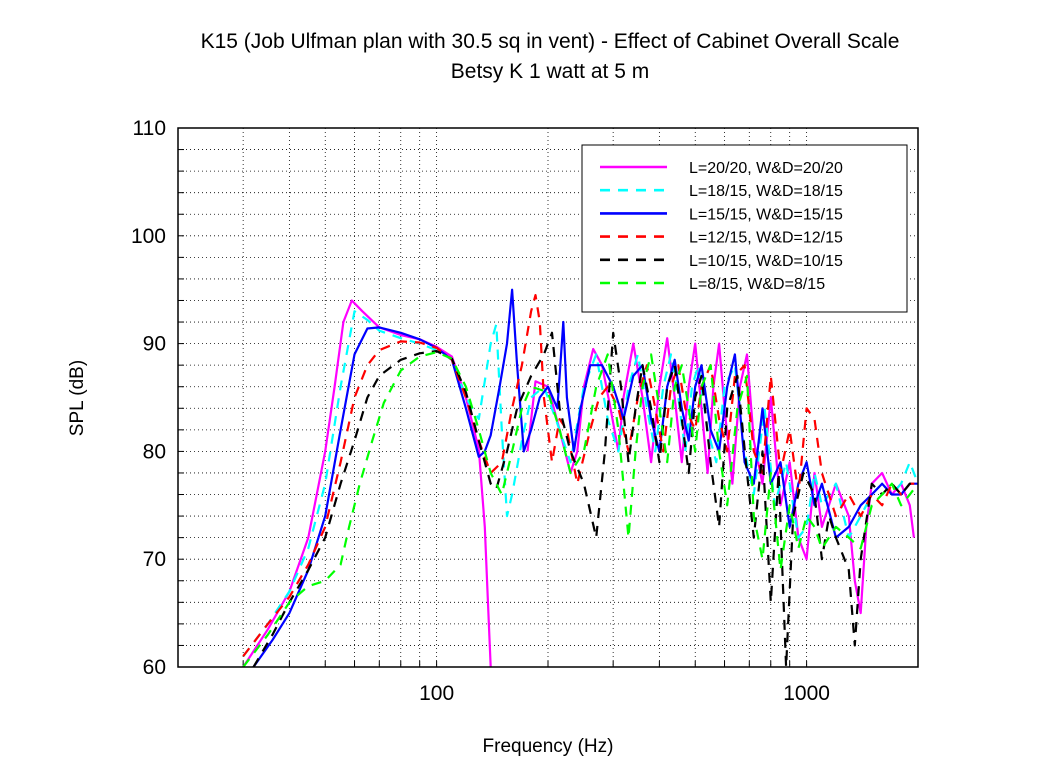  Describe the element at coordinates (766, 191) in the screenshot. I see `legend-label: L=18/15, W&D=18/15` at that location.